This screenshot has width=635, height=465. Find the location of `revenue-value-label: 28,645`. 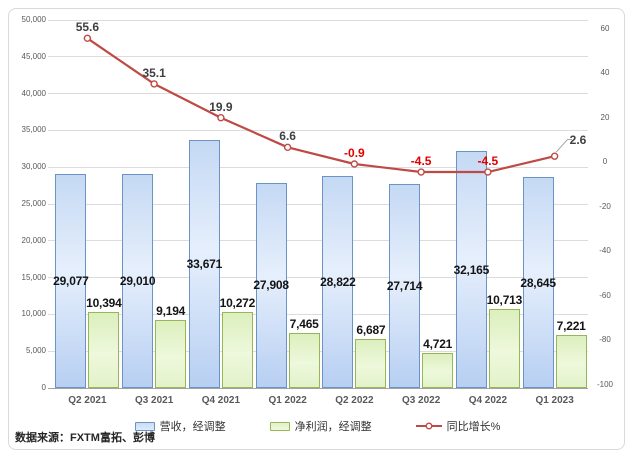

revenue-value-label: 28,645 is located at coordinates (538, 282).